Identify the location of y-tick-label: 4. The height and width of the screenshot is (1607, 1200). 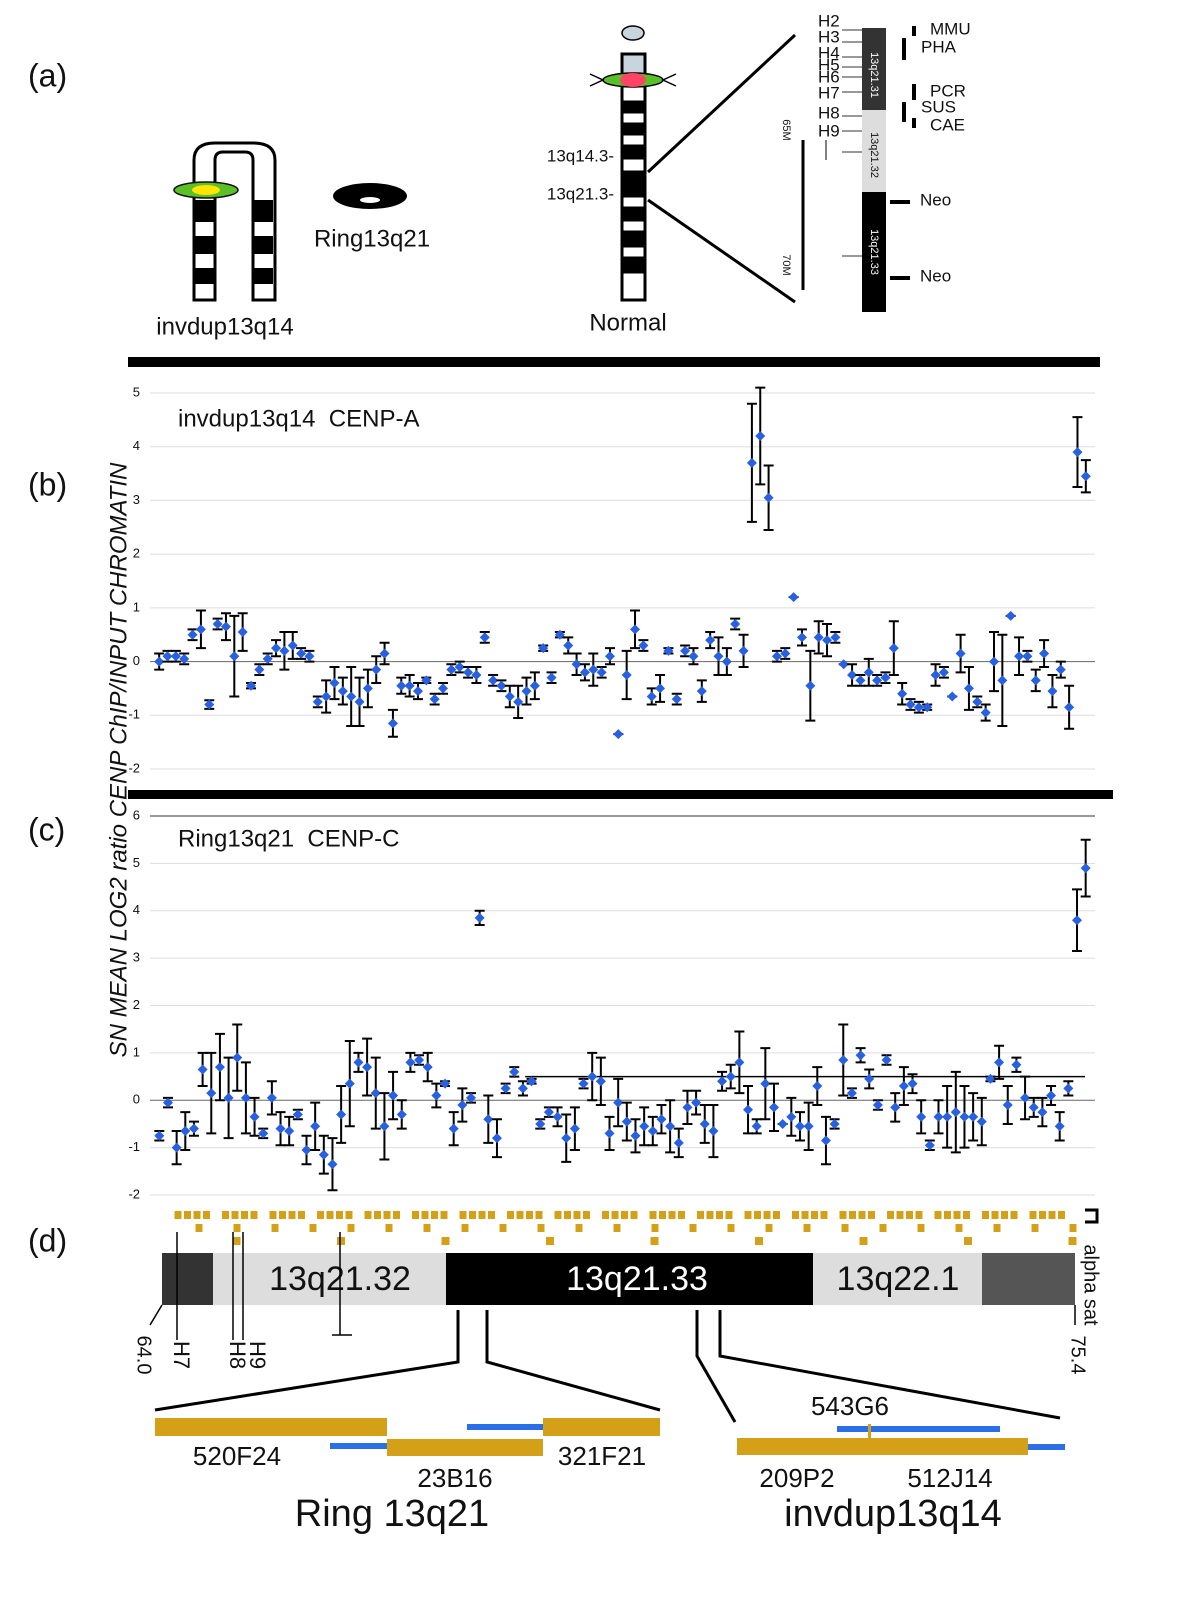
(136, 445).